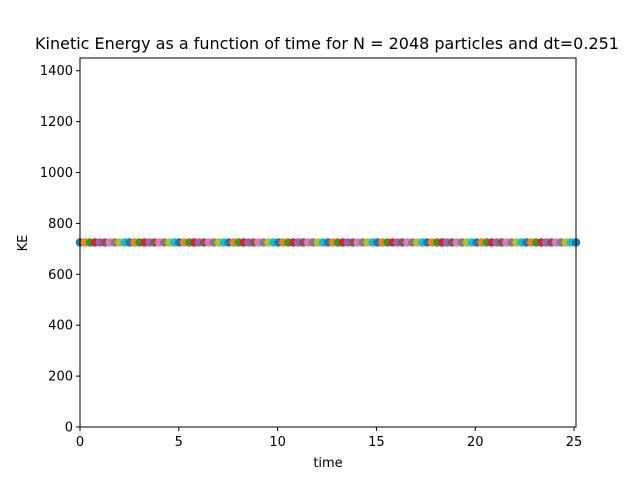 This screenshot has width=640, height=480. Describe the element at coordinates (574, 442) in the screenshot. I see `x-tick-label: 25` at that location.